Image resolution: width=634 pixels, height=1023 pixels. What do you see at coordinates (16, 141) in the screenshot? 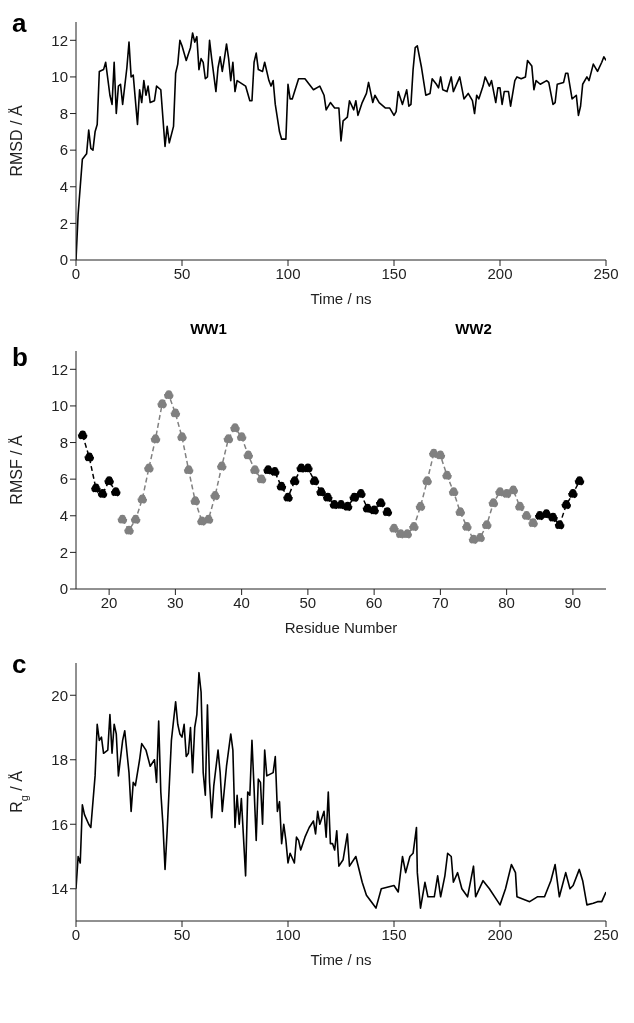
I see `y-axis-title: RMSD / Å` at bounding box center [16, 141].